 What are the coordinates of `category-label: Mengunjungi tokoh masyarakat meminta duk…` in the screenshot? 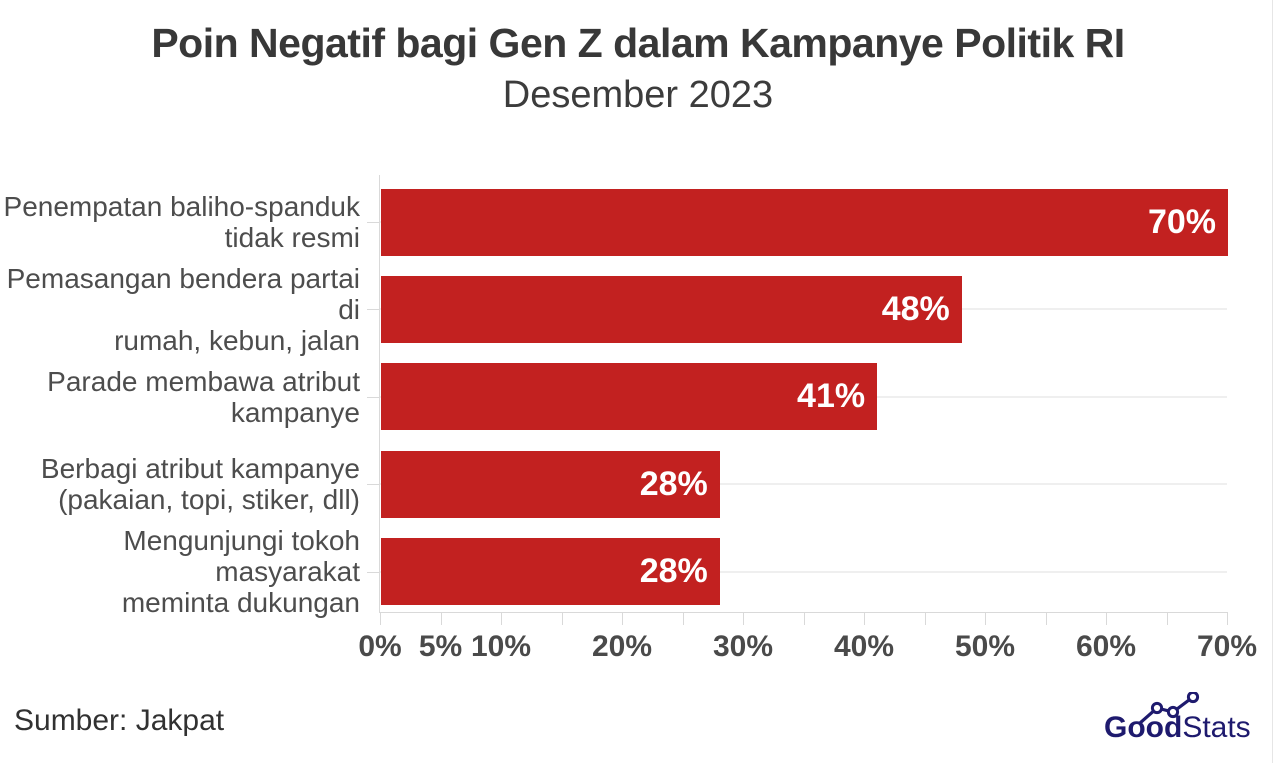 It's located at (240, 572).